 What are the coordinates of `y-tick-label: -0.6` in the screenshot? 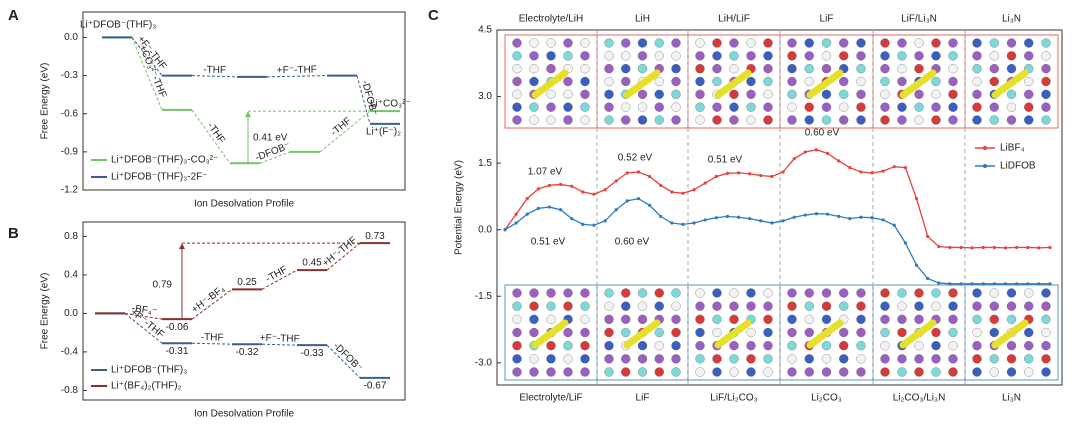 It's located at (70, 113).